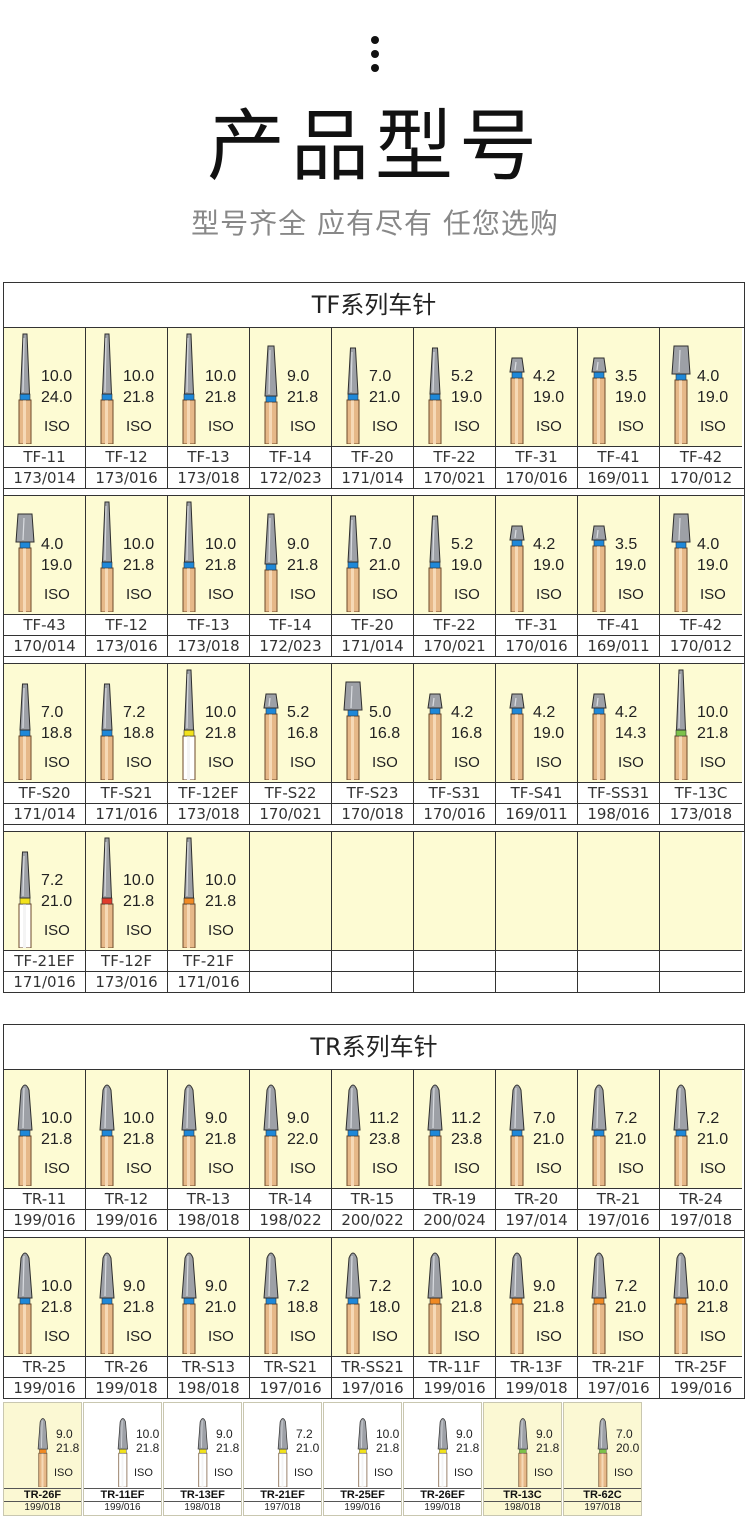  I want to click on bur-cell: 4.2 14.3 ISO TF-SS31 198/016, so click(619, 744).